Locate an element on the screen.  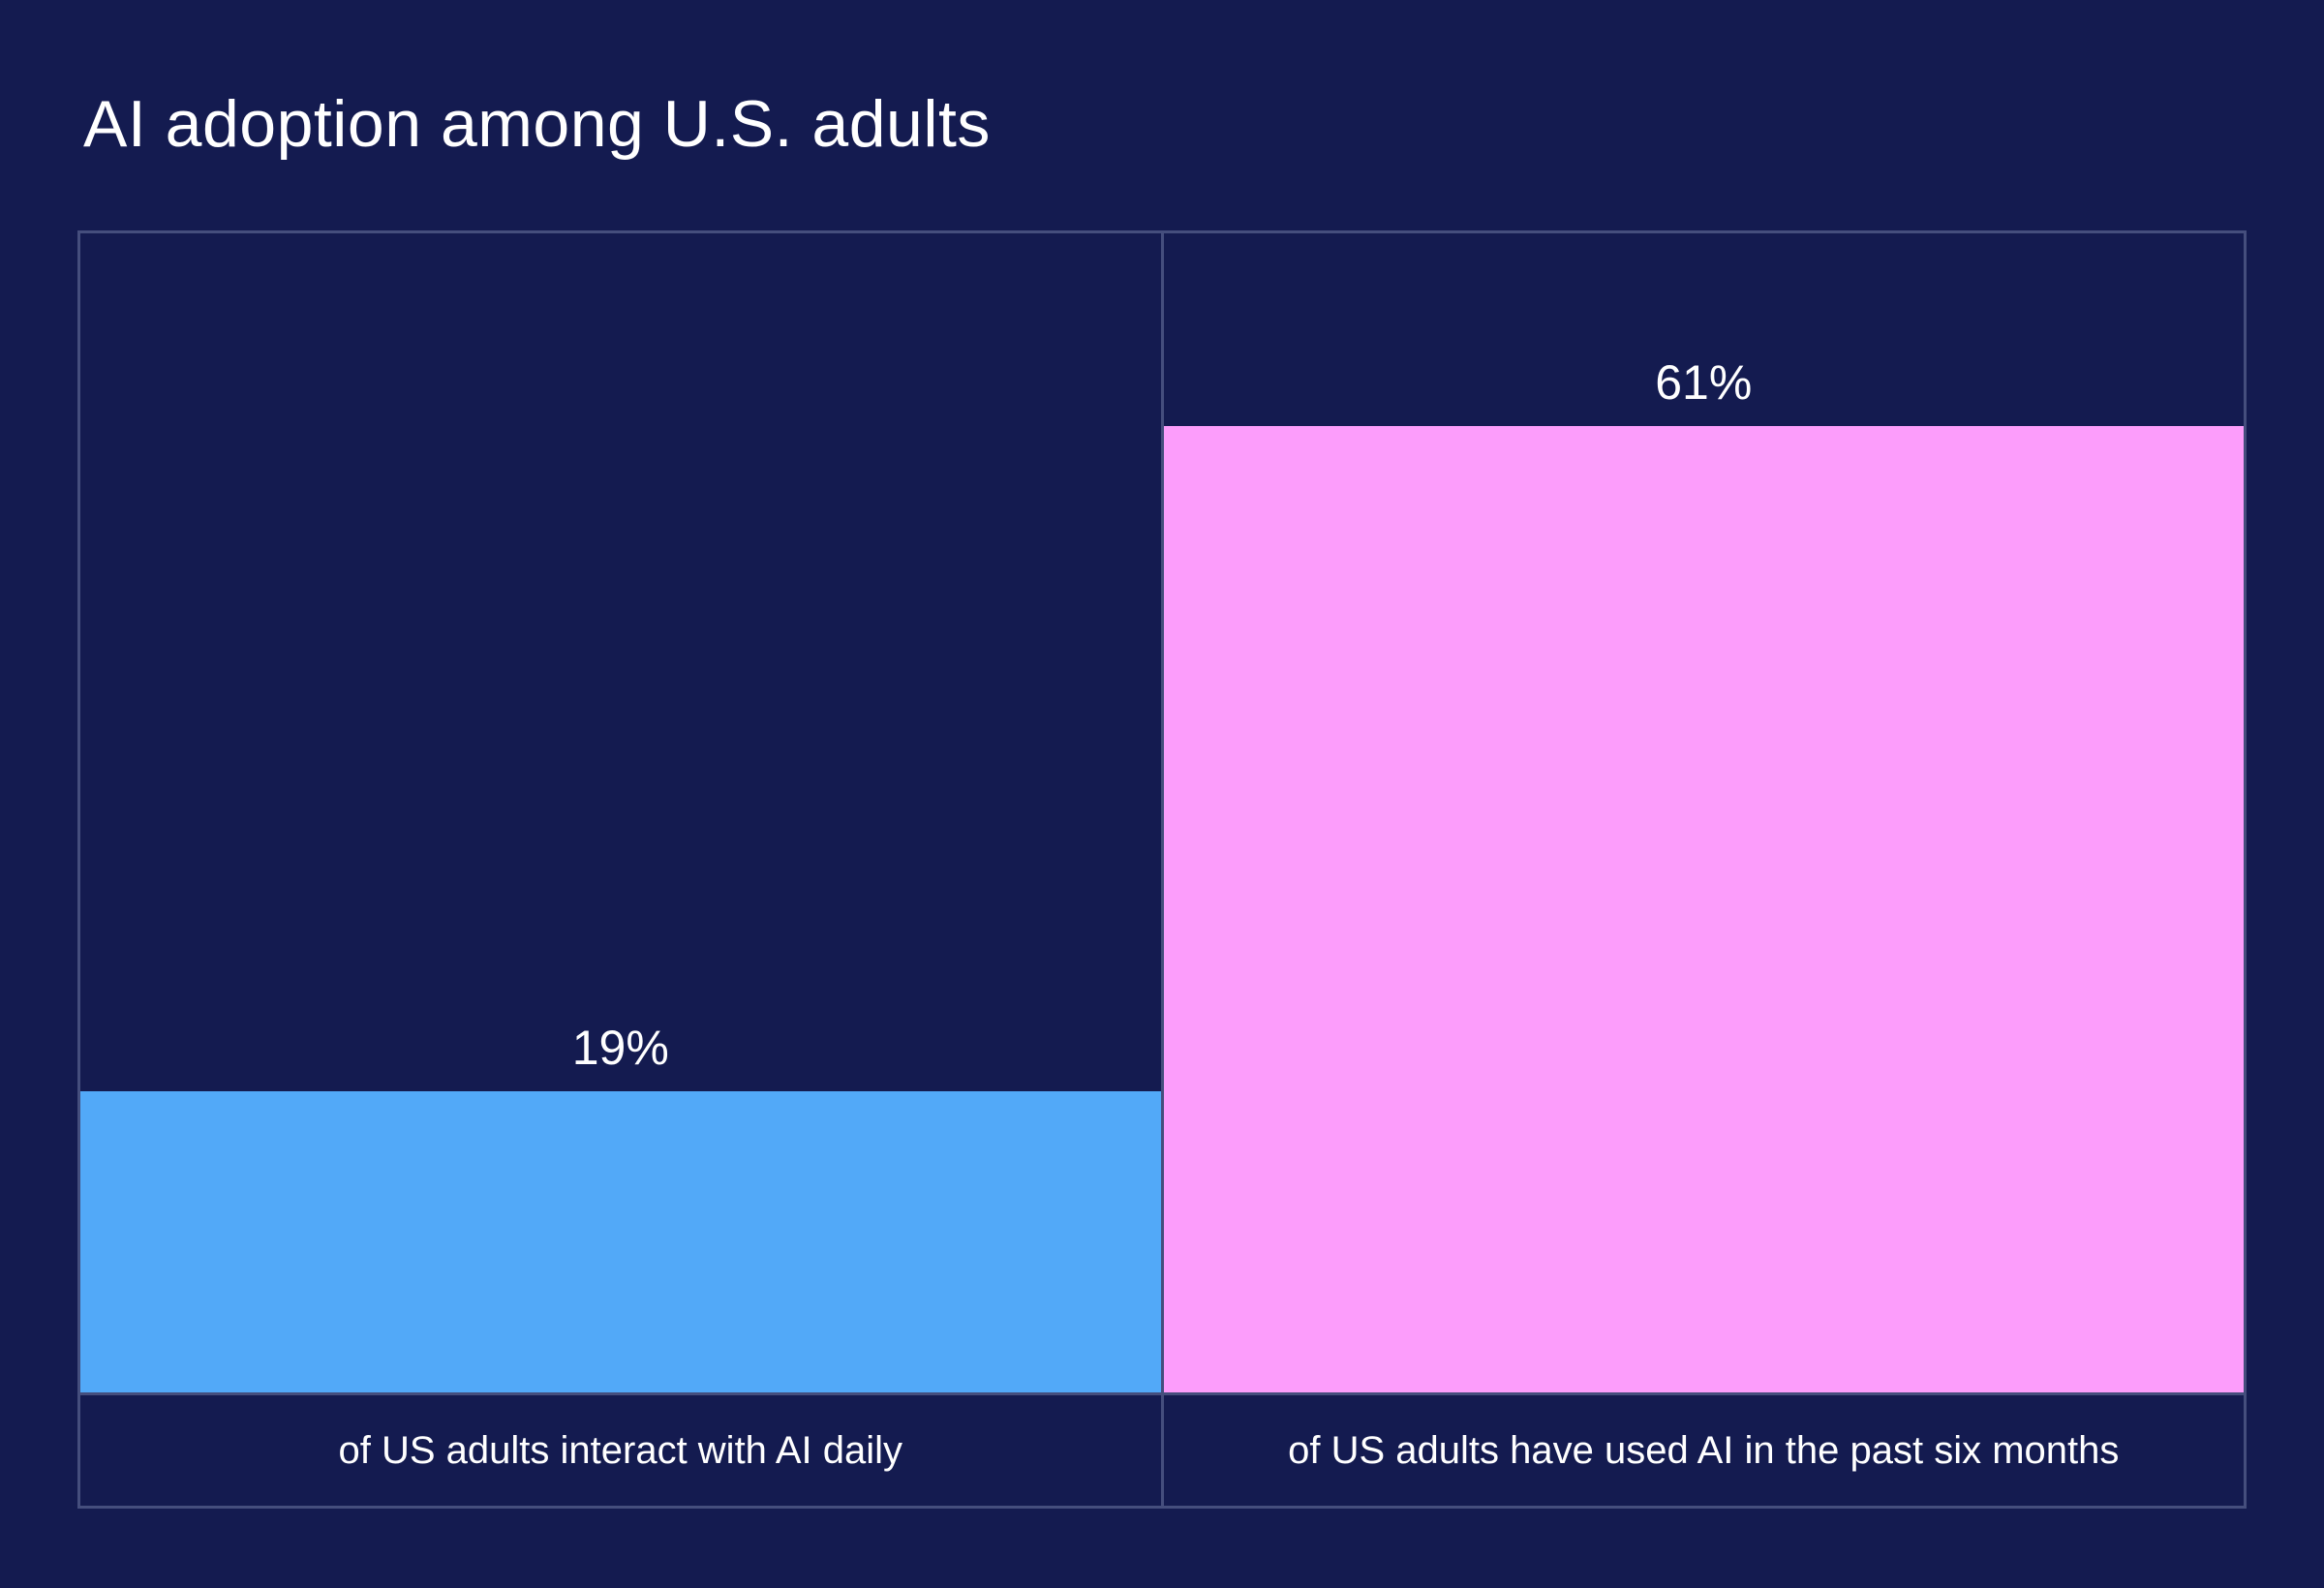
category-label-row-daily: of US adults interact with AI daily is located at coordinates (621, 1449).